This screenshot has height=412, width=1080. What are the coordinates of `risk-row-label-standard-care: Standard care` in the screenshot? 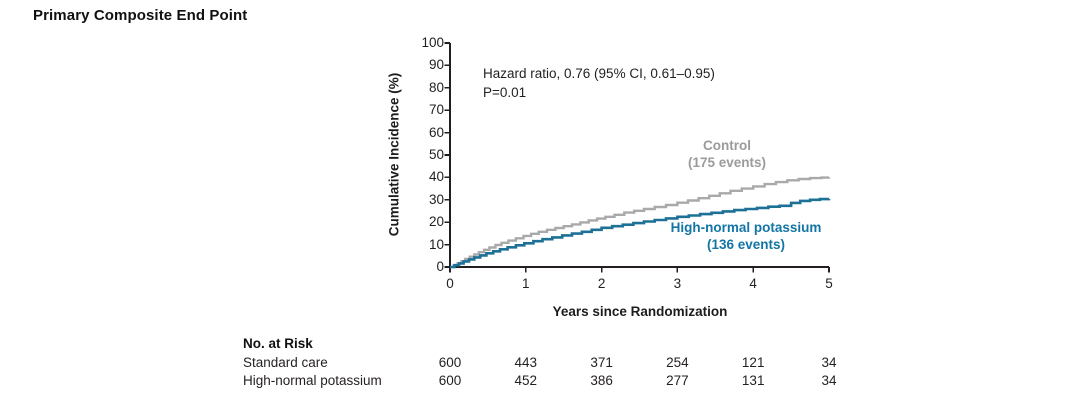 It's located at (285, 362).